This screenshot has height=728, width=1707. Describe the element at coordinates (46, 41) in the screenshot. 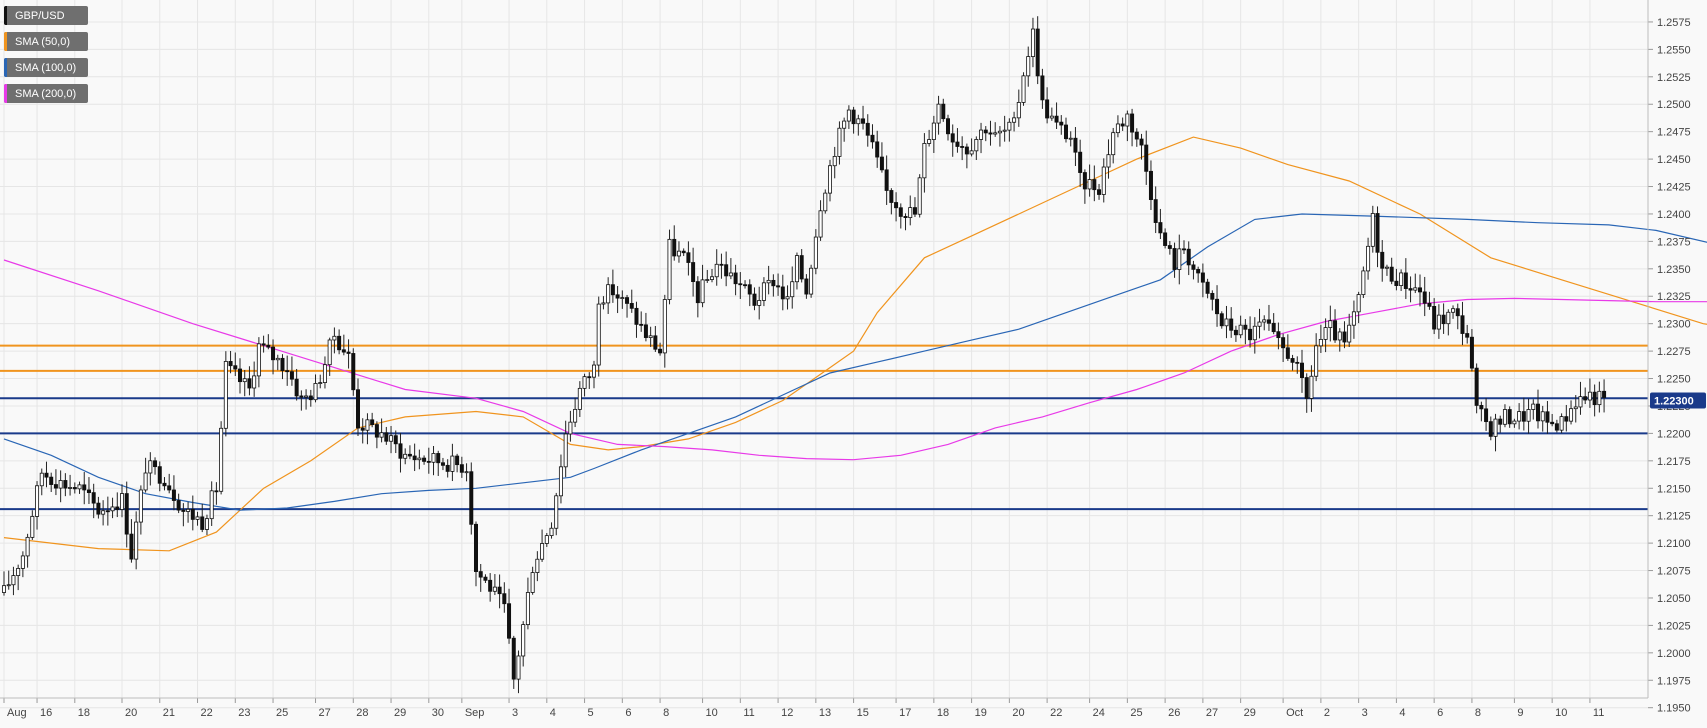

I see `legend-item-sma50: SMA (50,0)` at that location.